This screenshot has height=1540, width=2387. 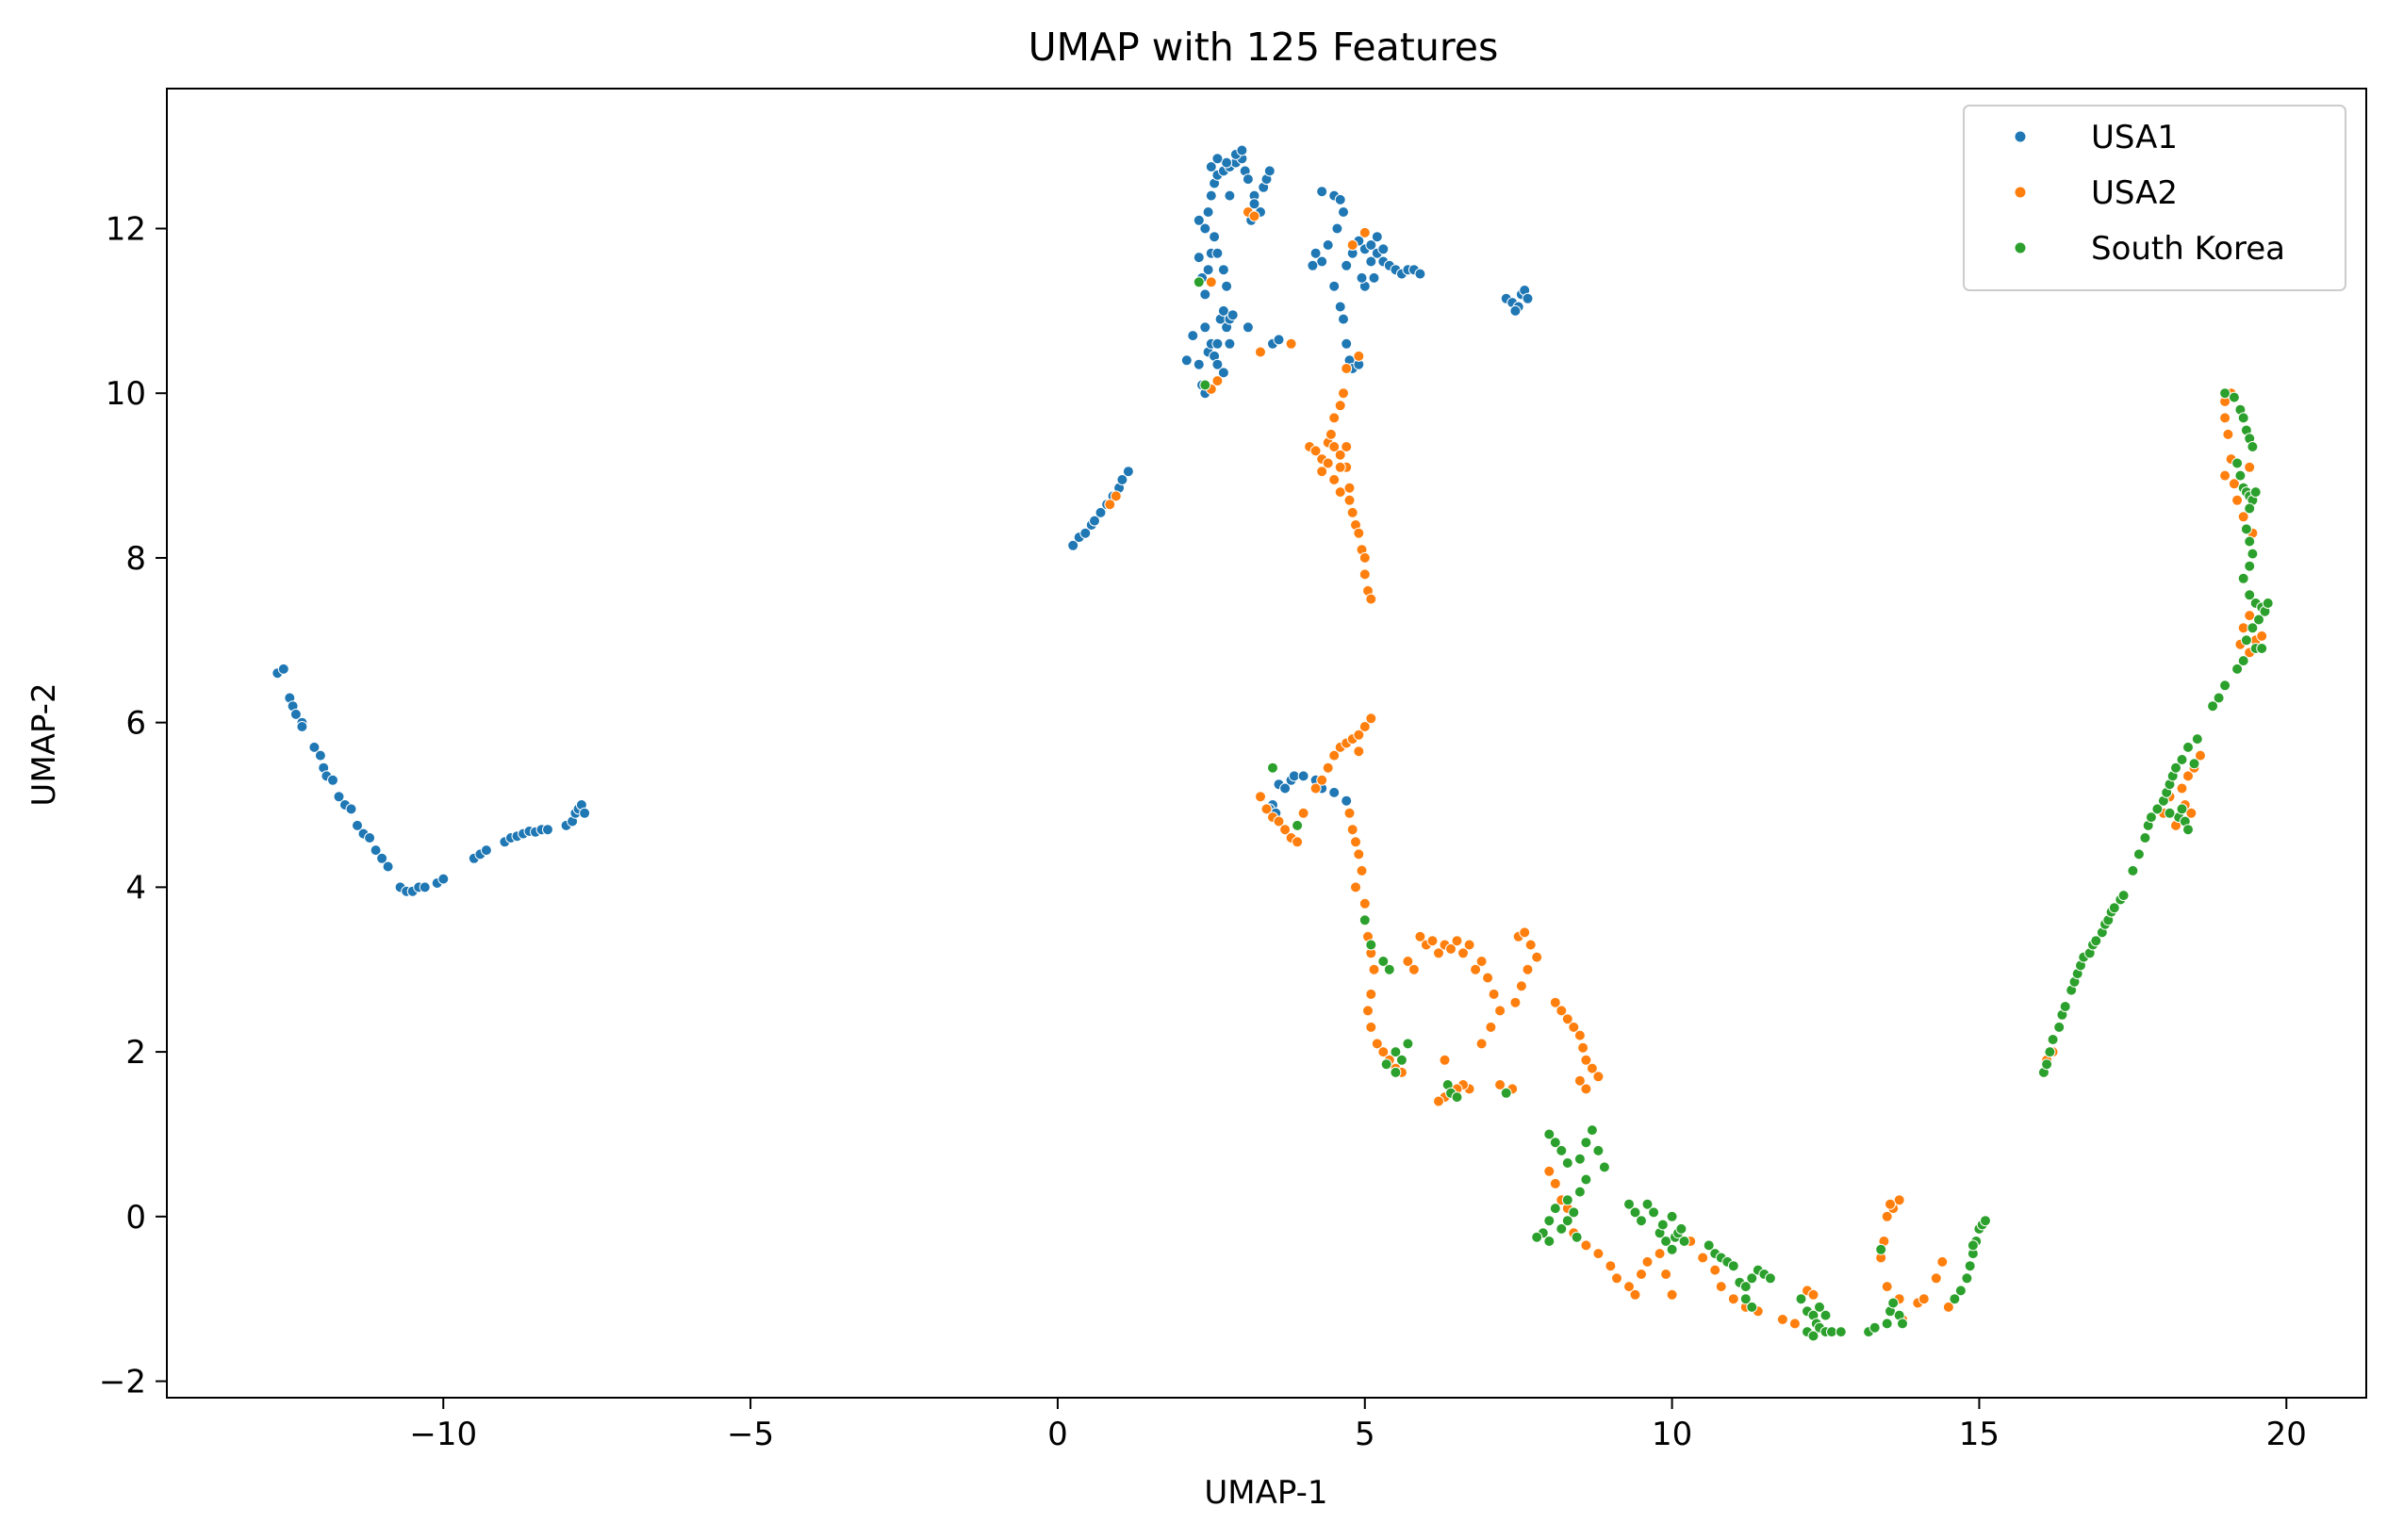 I want to click on legend-marker, so click(x=2020, y=192).